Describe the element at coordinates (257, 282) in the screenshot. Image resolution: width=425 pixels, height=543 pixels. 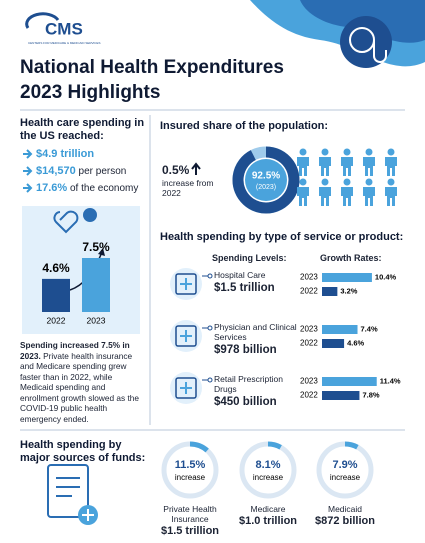
I see `service-level: Hospital Care $1.5 trillion` at that location.